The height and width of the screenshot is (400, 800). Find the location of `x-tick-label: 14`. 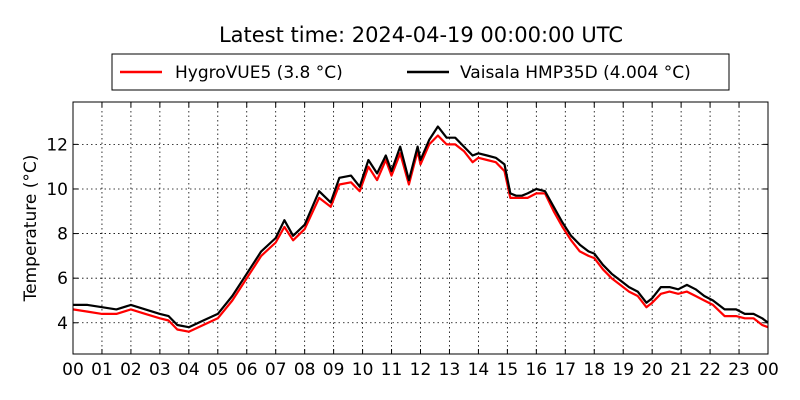

x-tick-label: 14 is located at coordinates (479, 370).